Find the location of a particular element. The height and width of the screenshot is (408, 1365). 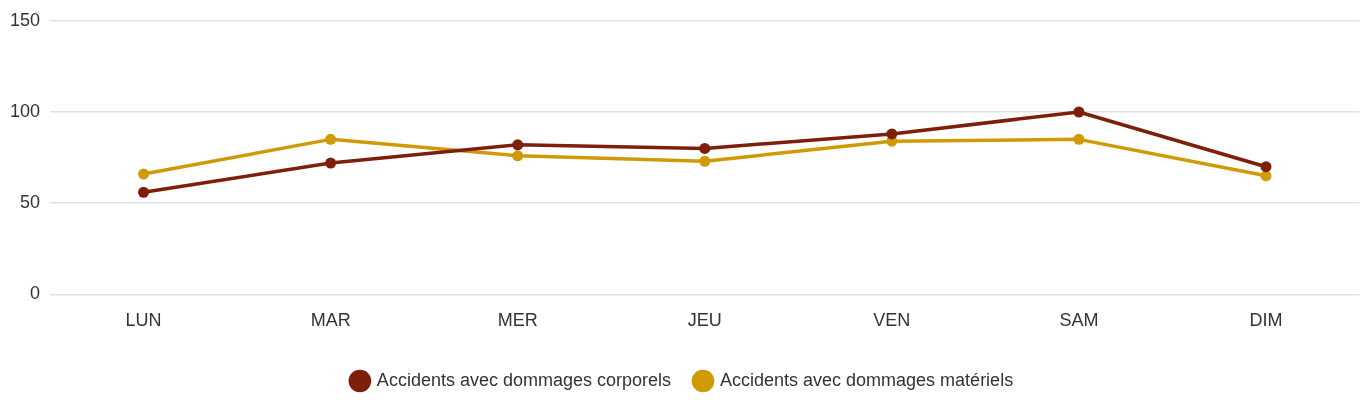

y-tick-label: 50 is located at coordinates (30, 202).